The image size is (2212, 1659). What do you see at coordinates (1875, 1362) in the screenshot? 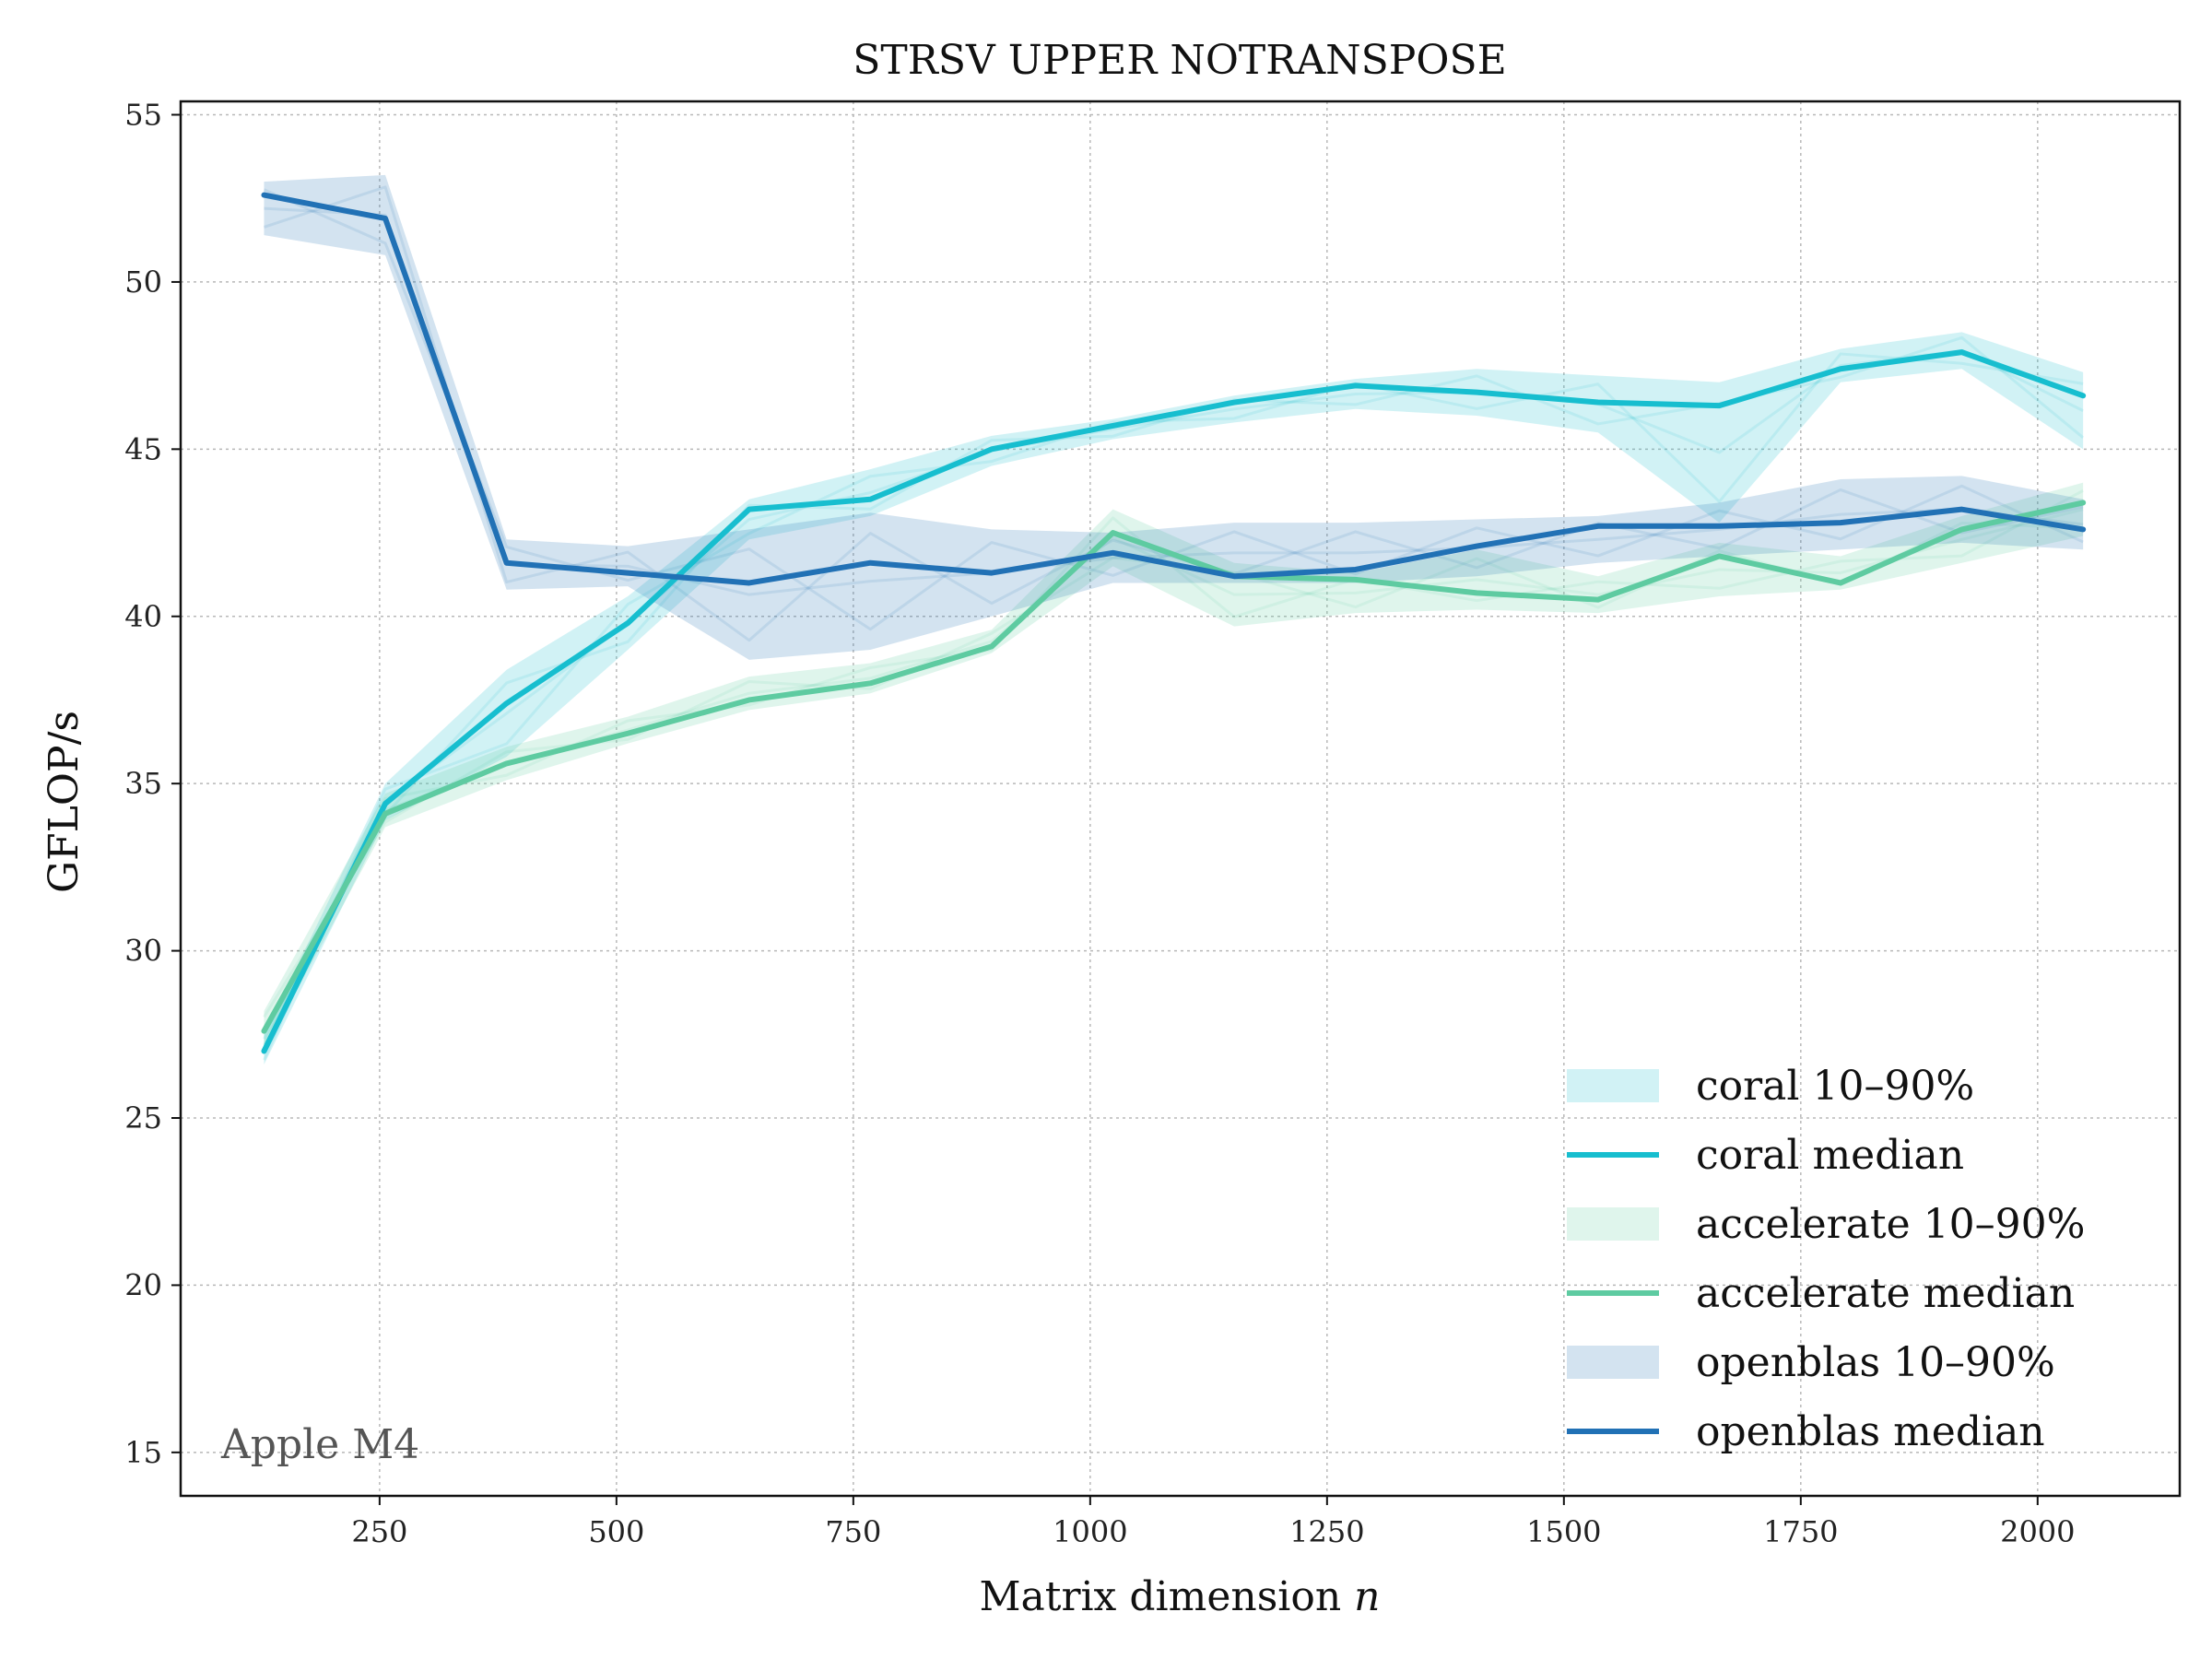
I see `legend-label: openblas 10–90%` at bounding box center [1875, 1362].